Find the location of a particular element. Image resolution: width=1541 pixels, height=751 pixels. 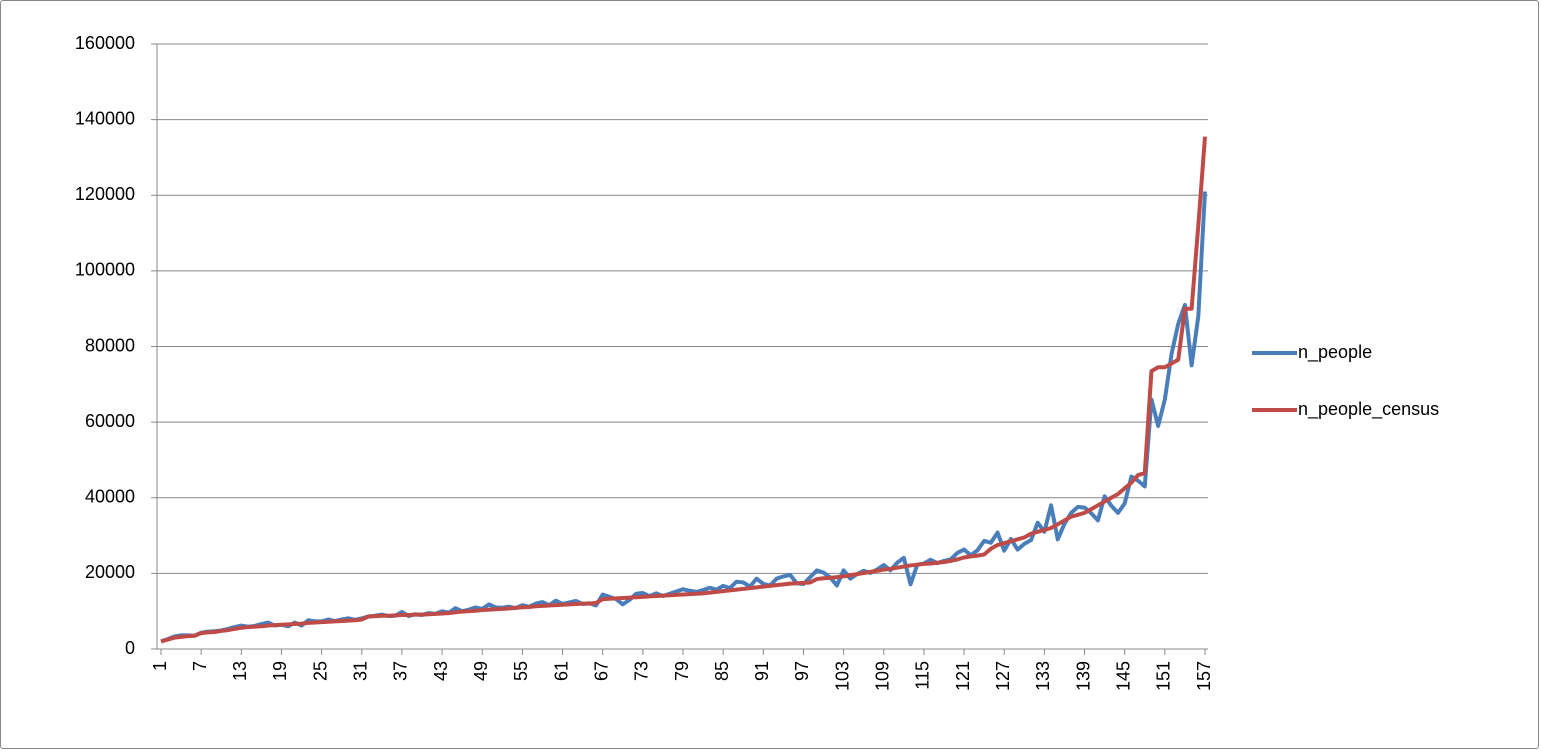

y-tick-label: 20000 is located at coordinates (110, 572).